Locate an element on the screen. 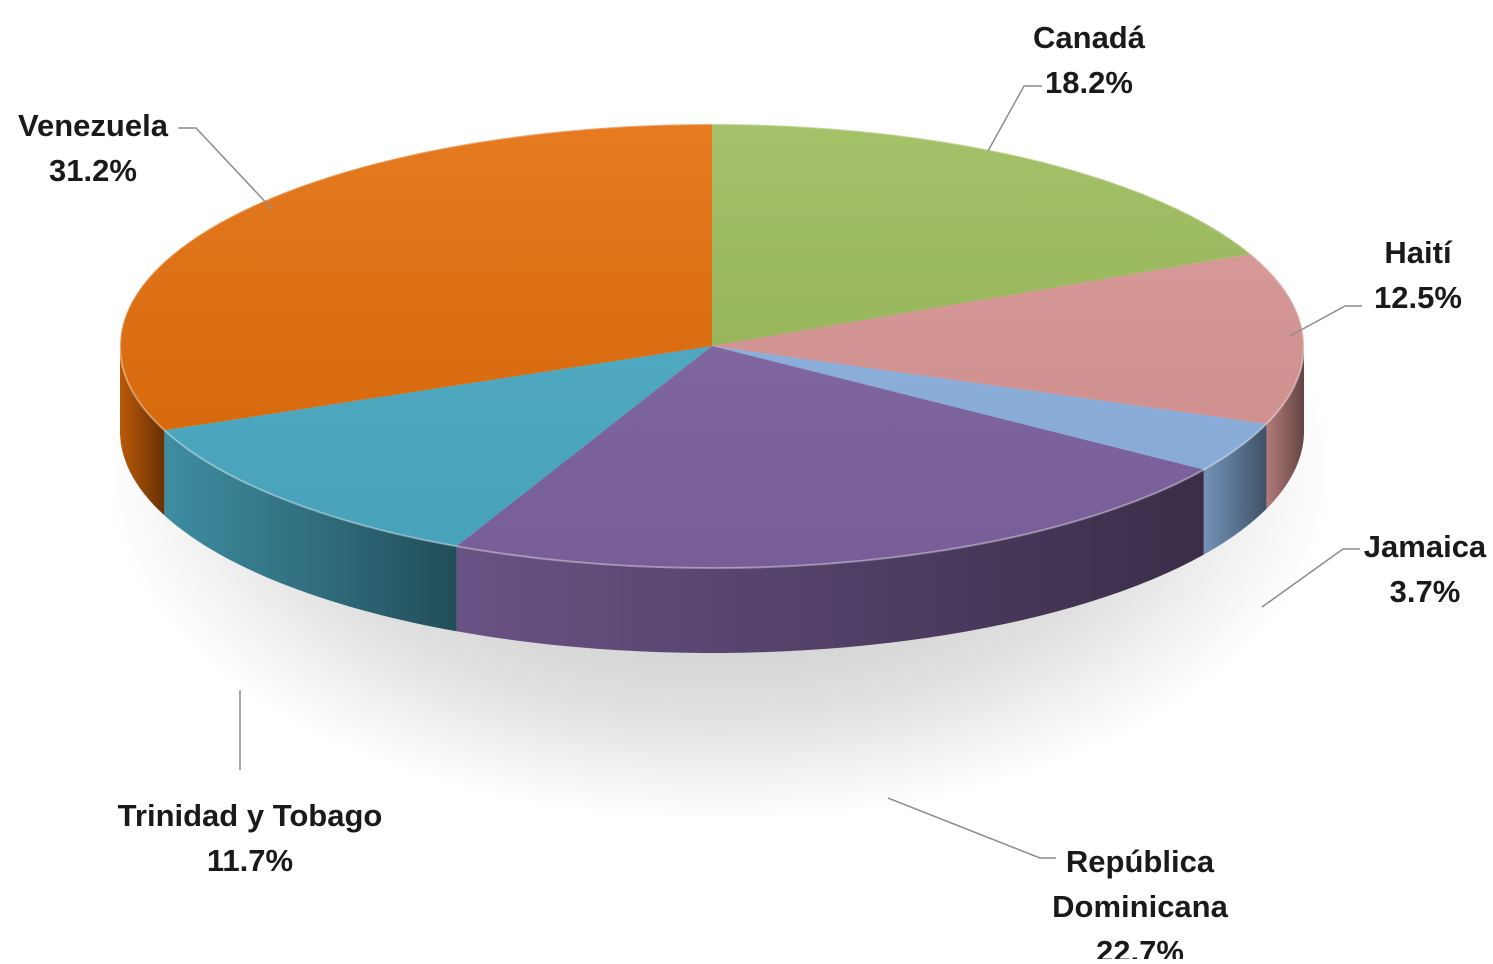  data-label-value: 31.2% is located at coordinates (93, 170).